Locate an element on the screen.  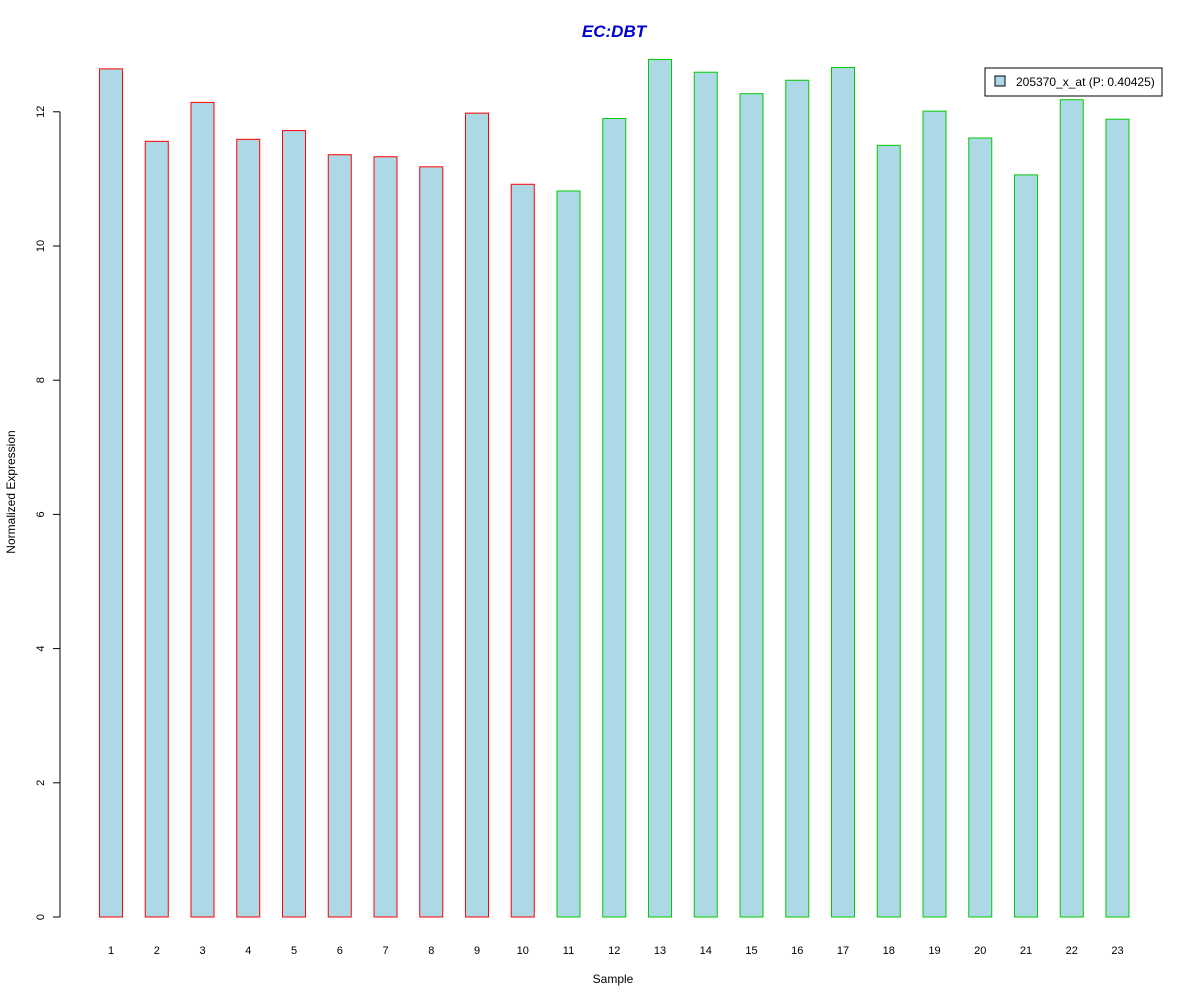
y-tick-label: 8 is located at coordinates (41, 380).